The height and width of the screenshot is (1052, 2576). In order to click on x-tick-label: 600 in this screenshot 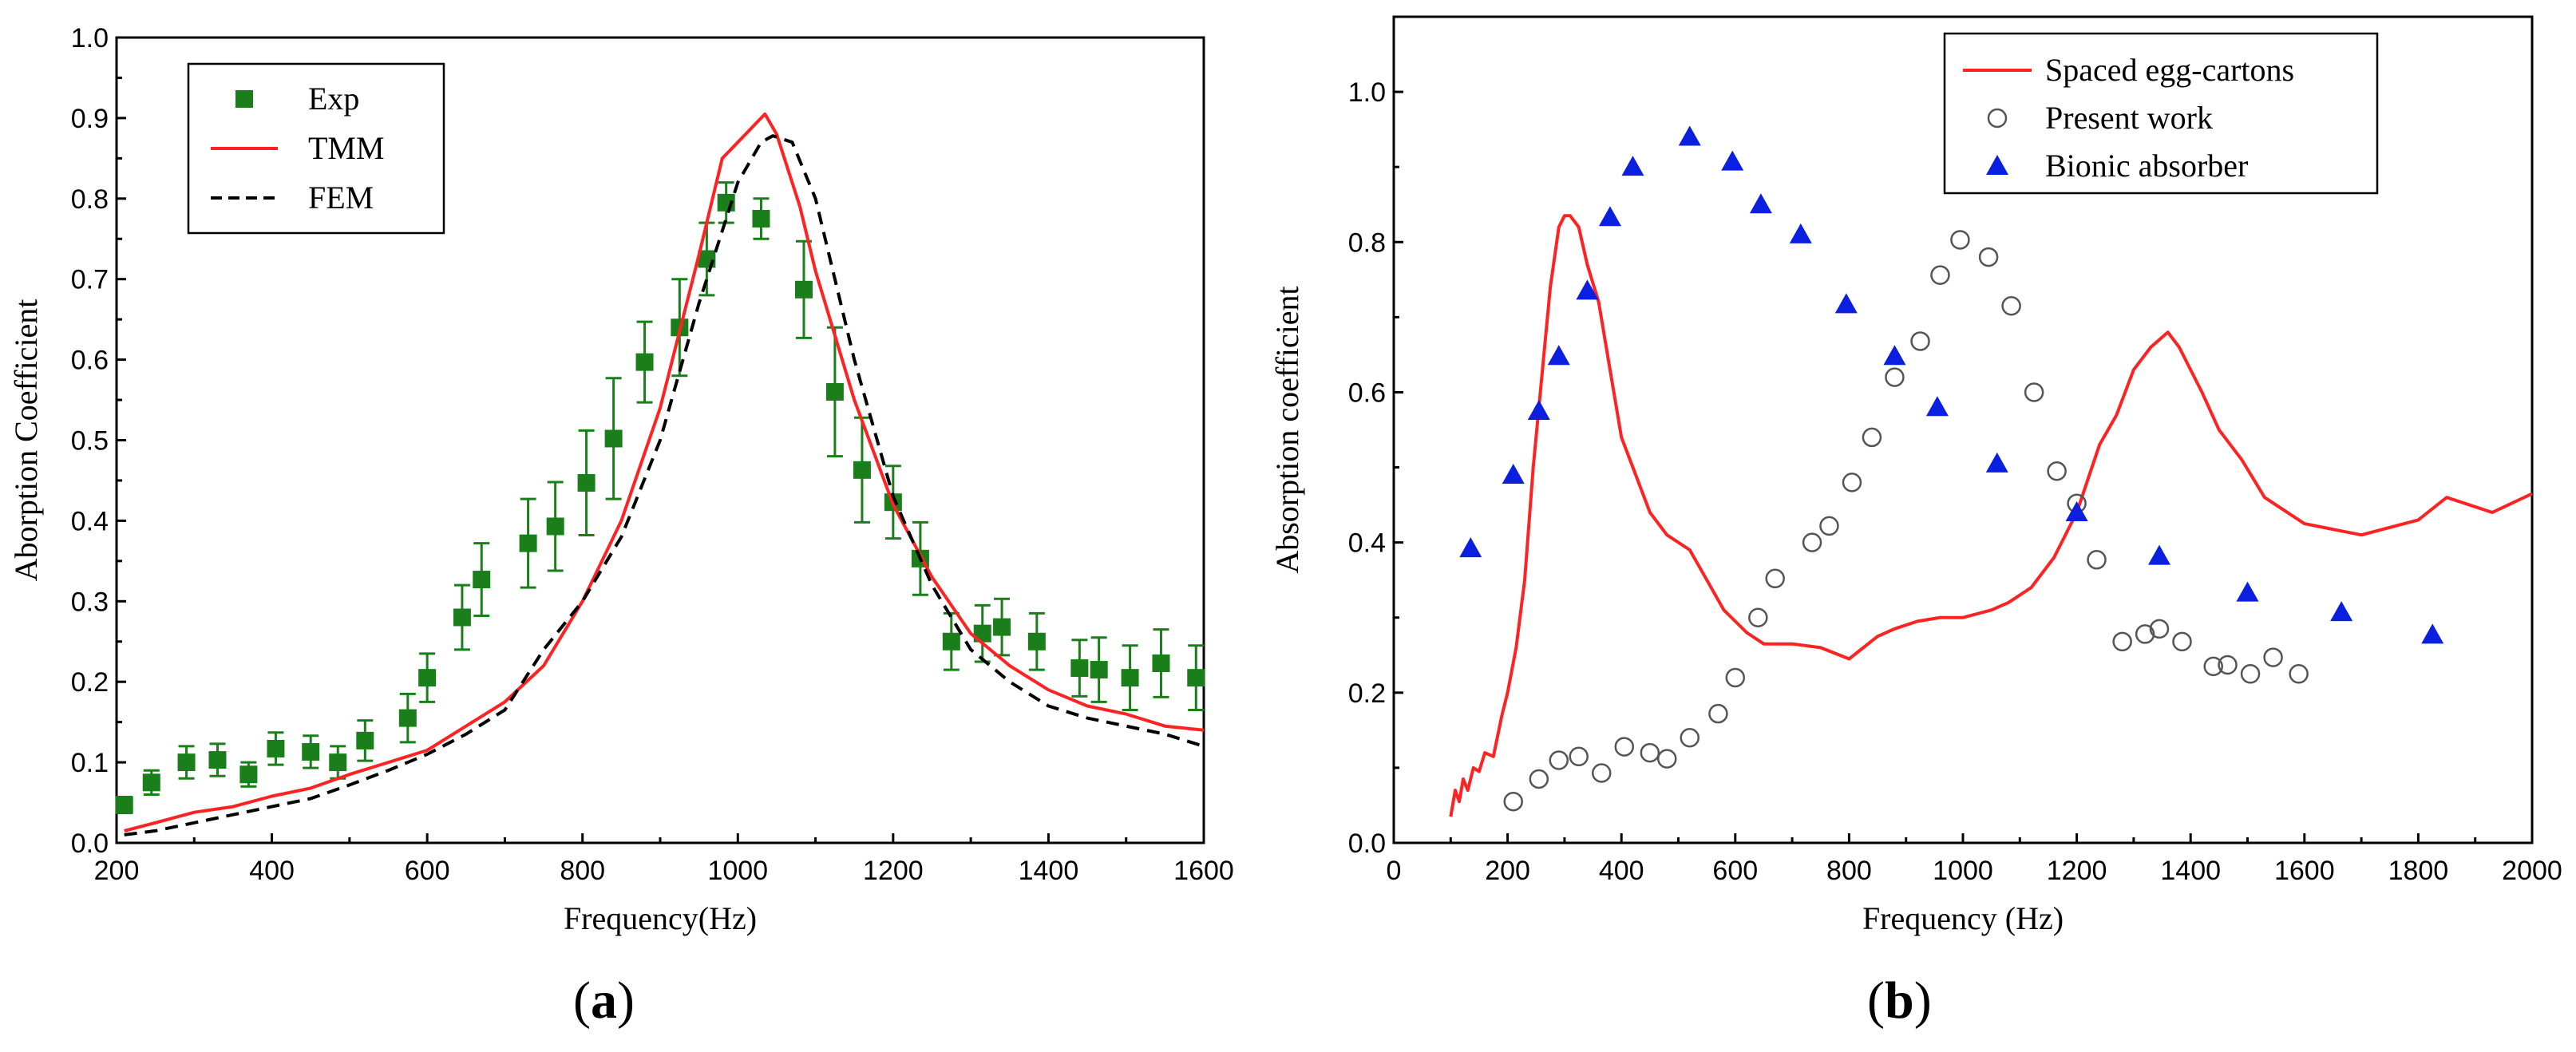, I will do `click(1735, 871)`.